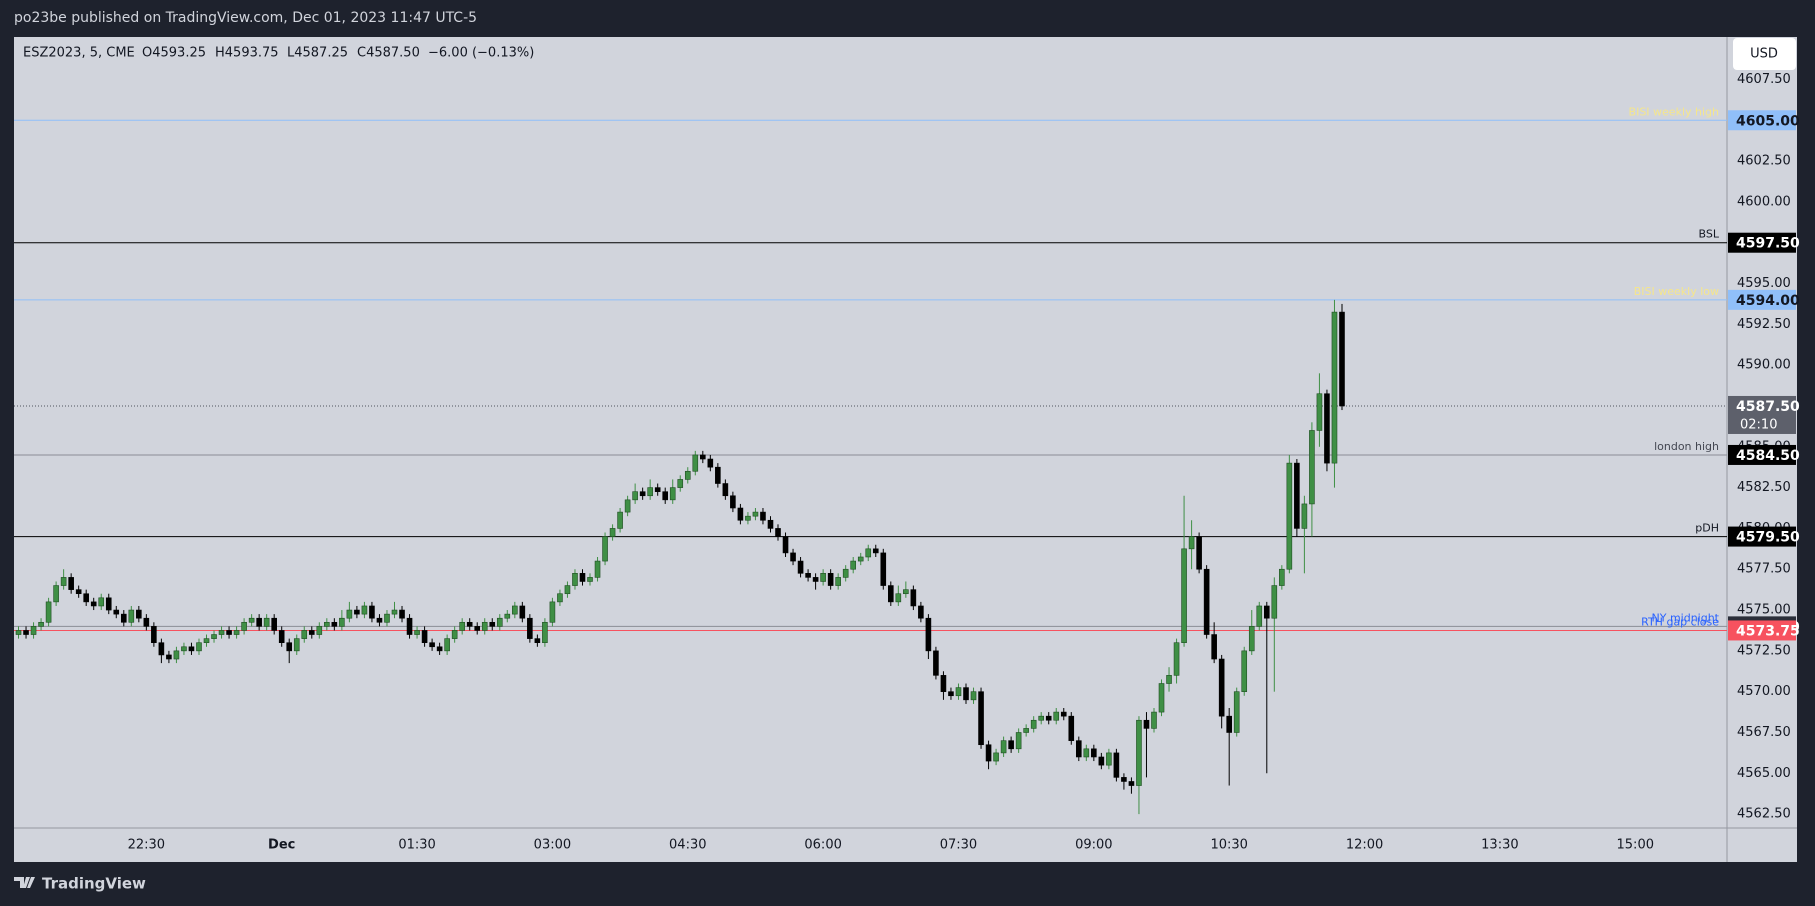 The height and width of the screenshot is (906, 1815). Describe the element at coordinates (687, 845) in the screenshot. I see `x-tick-label: 04:30` at that location.